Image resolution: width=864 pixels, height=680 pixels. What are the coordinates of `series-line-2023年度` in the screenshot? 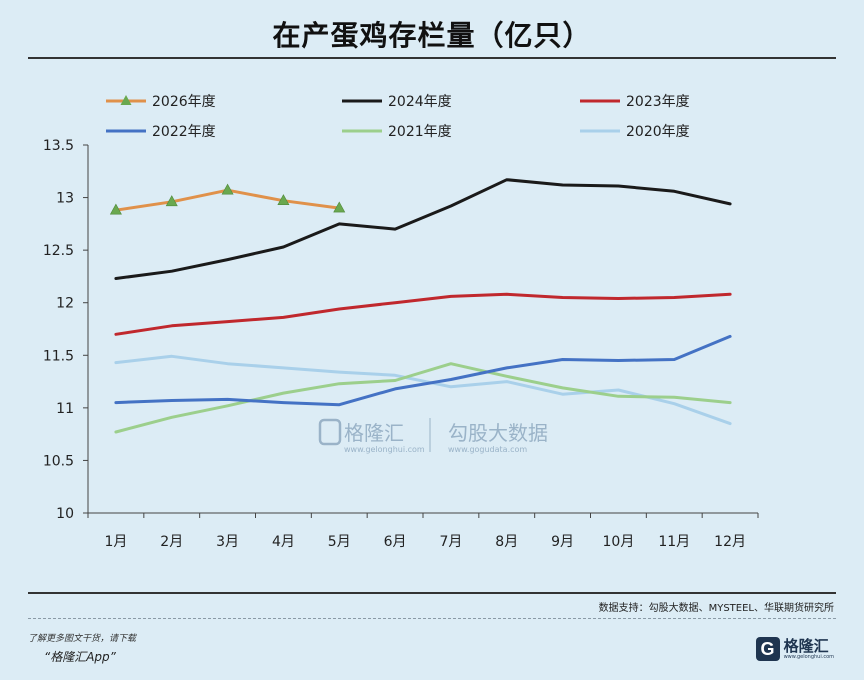 It's located at (423, 314).